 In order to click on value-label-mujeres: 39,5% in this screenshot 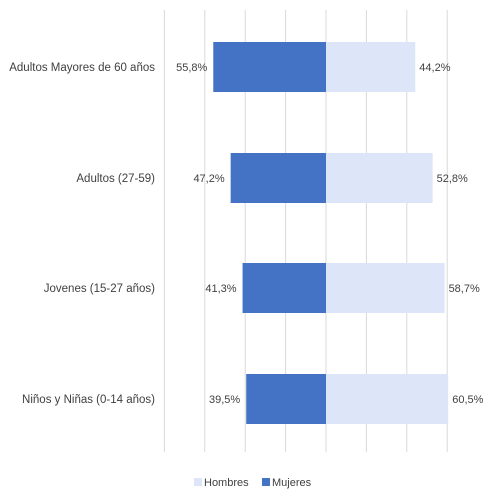, I will do `click(224, 400)`.